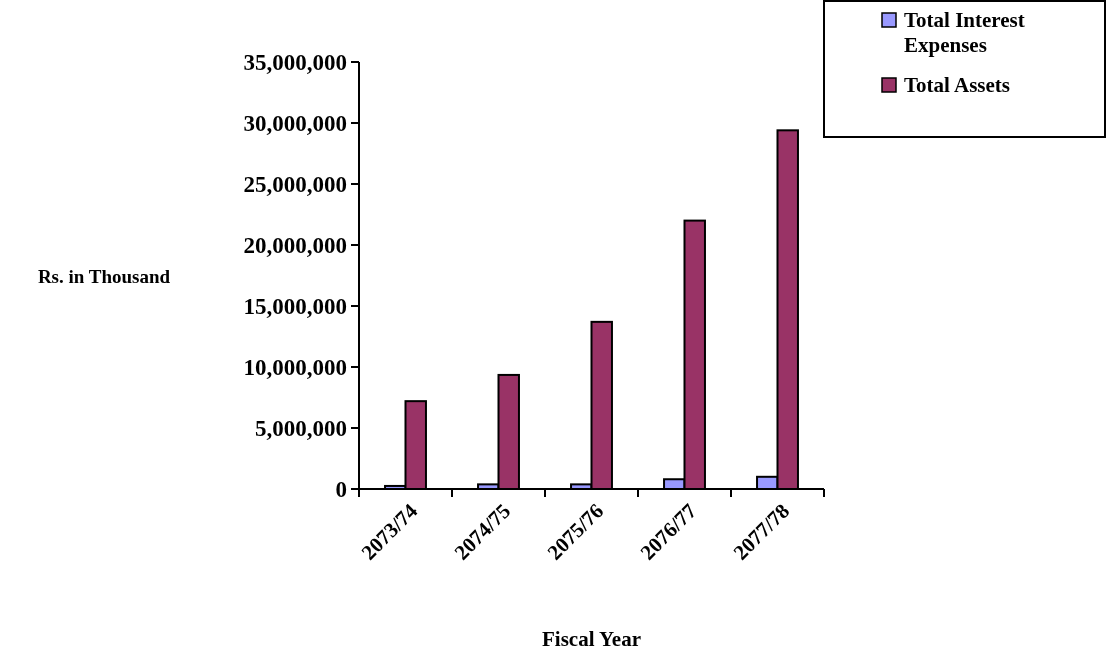  What do you see at coordinates (295, 307) in the screenshot?
I see `y-tick-label: 15,000,000` at bounding box center [295, 307].